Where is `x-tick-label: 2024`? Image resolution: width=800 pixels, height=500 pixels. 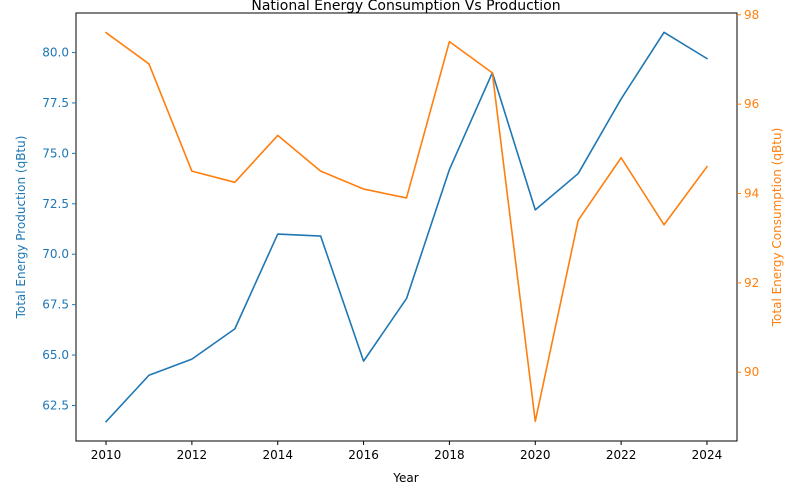
x-tick-label: 2024 is located at coordinates (707, 455).